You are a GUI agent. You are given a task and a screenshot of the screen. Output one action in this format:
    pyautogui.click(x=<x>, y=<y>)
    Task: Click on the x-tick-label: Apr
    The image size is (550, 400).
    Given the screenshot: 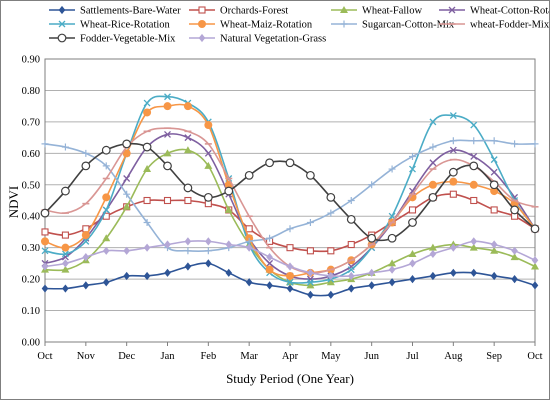 What is the action you would take?
    pyautogui.click(x=290, y=356)
    